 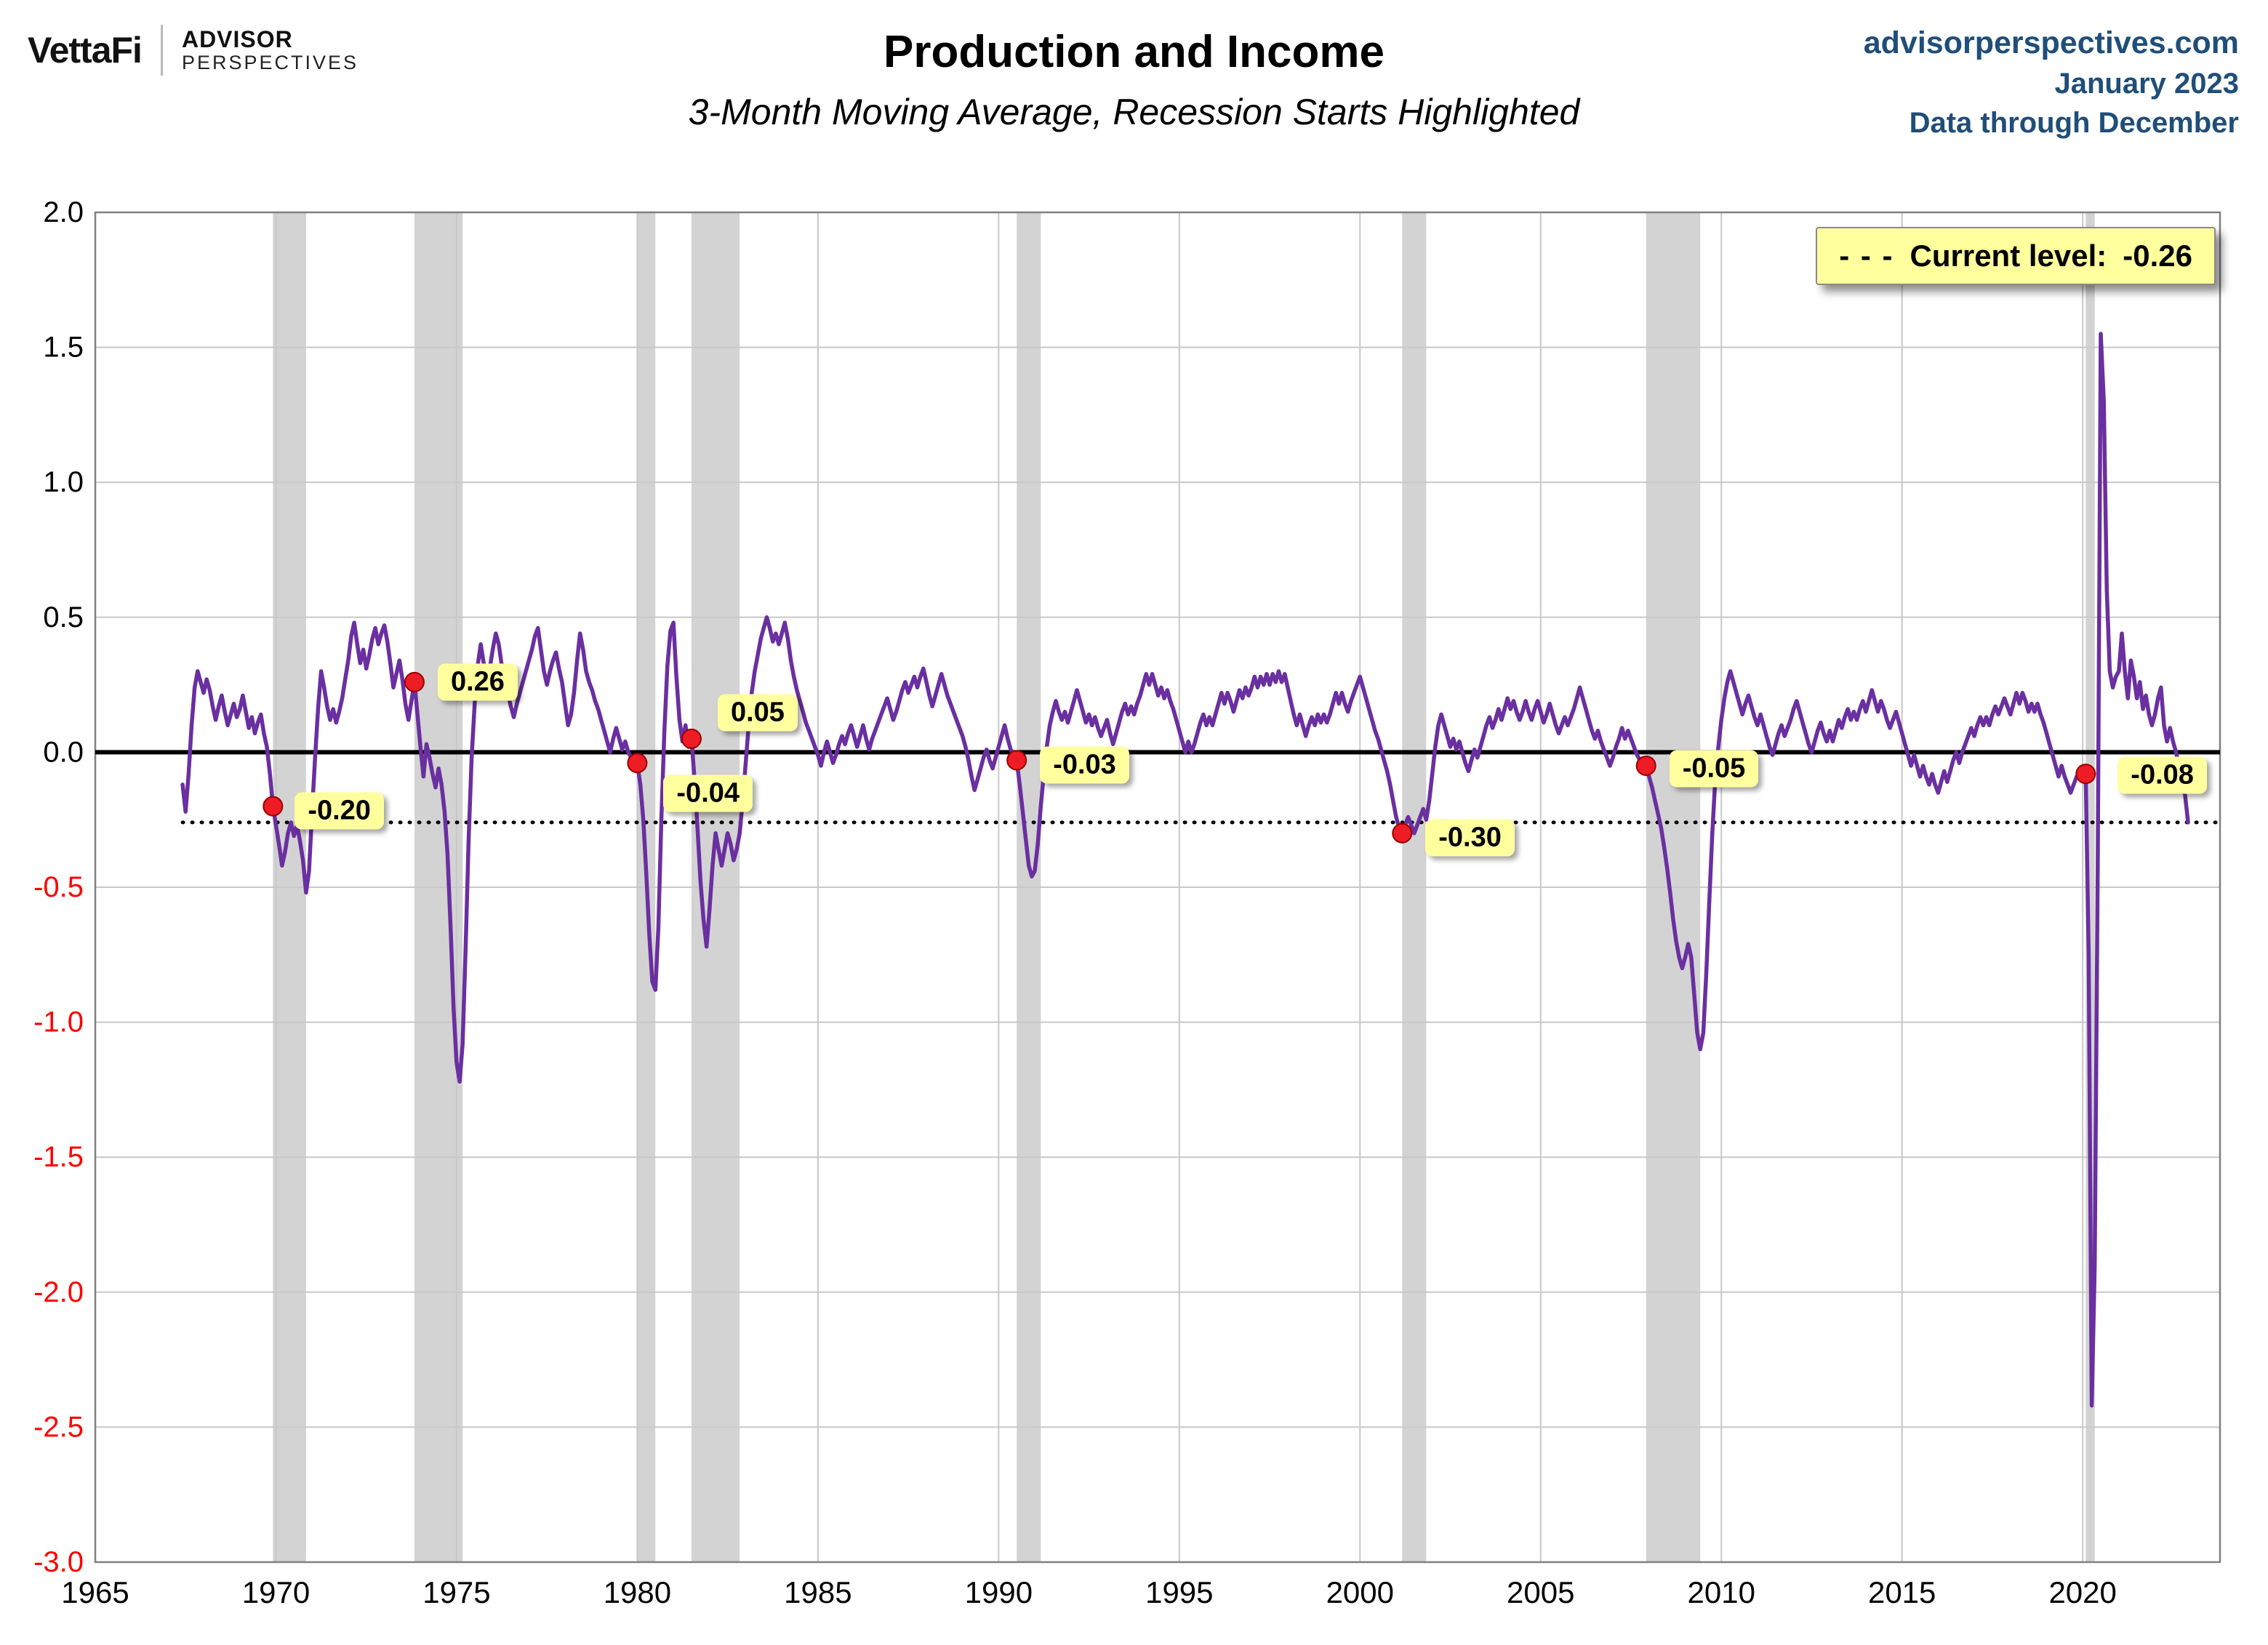 What do you see at coordinates (1902, 1592) in the screenshot?
I see `x-tick-label: 2015` at bounding box center [1902, 1592].